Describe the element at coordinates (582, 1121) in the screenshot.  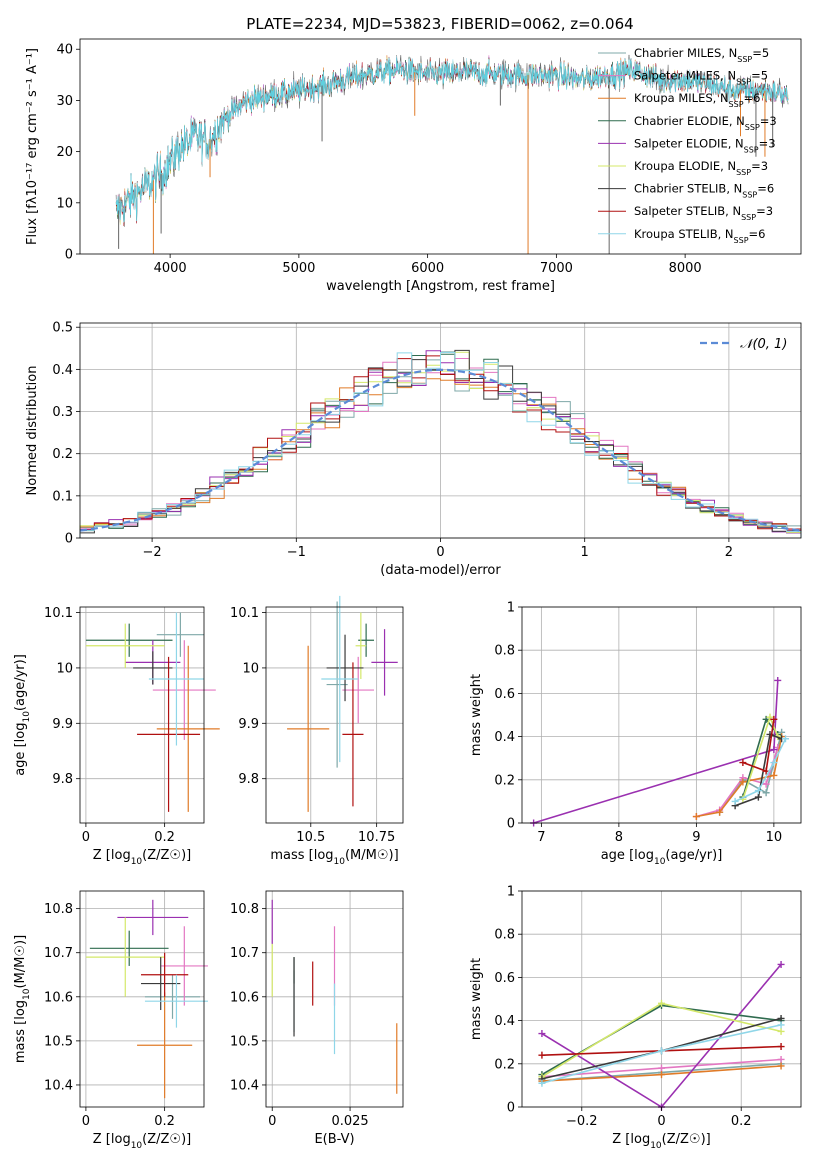
I see `x-tick-label: −0.2` at that location.